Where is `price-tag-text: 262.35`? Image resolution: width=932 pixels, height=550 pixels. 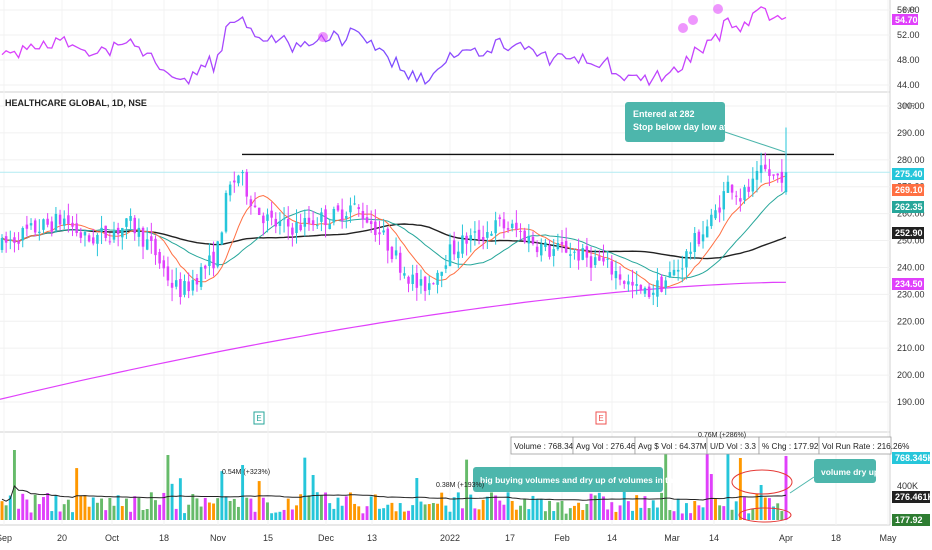
price-tag-text: 262.35 is located at coordinates (909, 207).